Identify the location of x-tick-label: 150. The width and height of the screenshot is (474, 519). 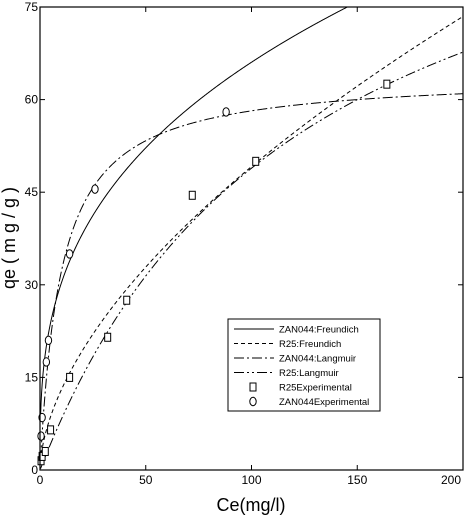
(357, 480).